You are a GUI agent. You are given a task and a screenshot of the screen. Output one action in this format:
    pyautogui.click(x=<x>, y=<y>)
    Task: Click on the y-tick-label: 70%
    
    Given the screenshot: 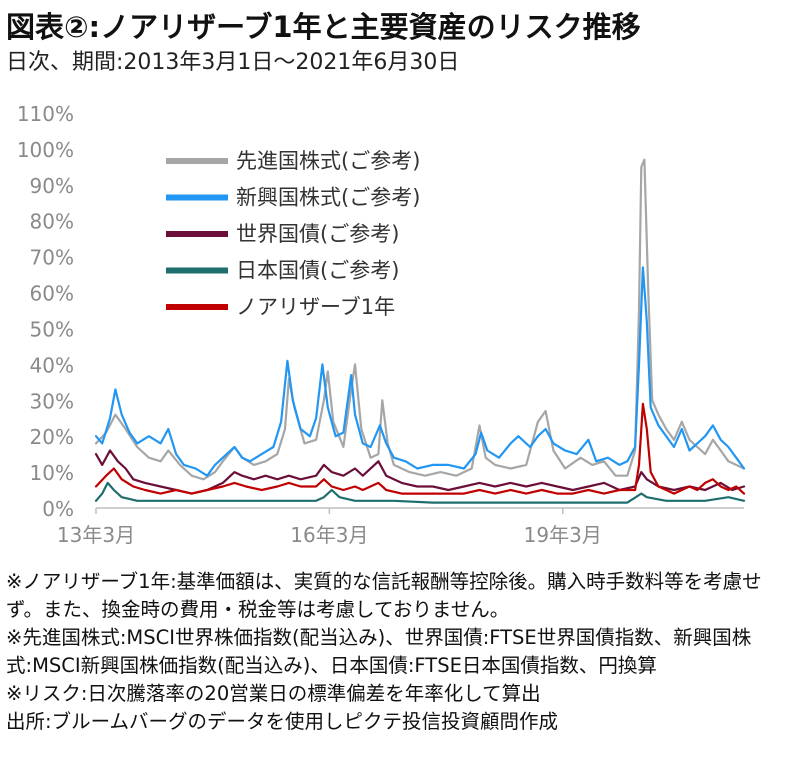 What is the action you would take?
    pyautogui.click(x=52, y=258)
    